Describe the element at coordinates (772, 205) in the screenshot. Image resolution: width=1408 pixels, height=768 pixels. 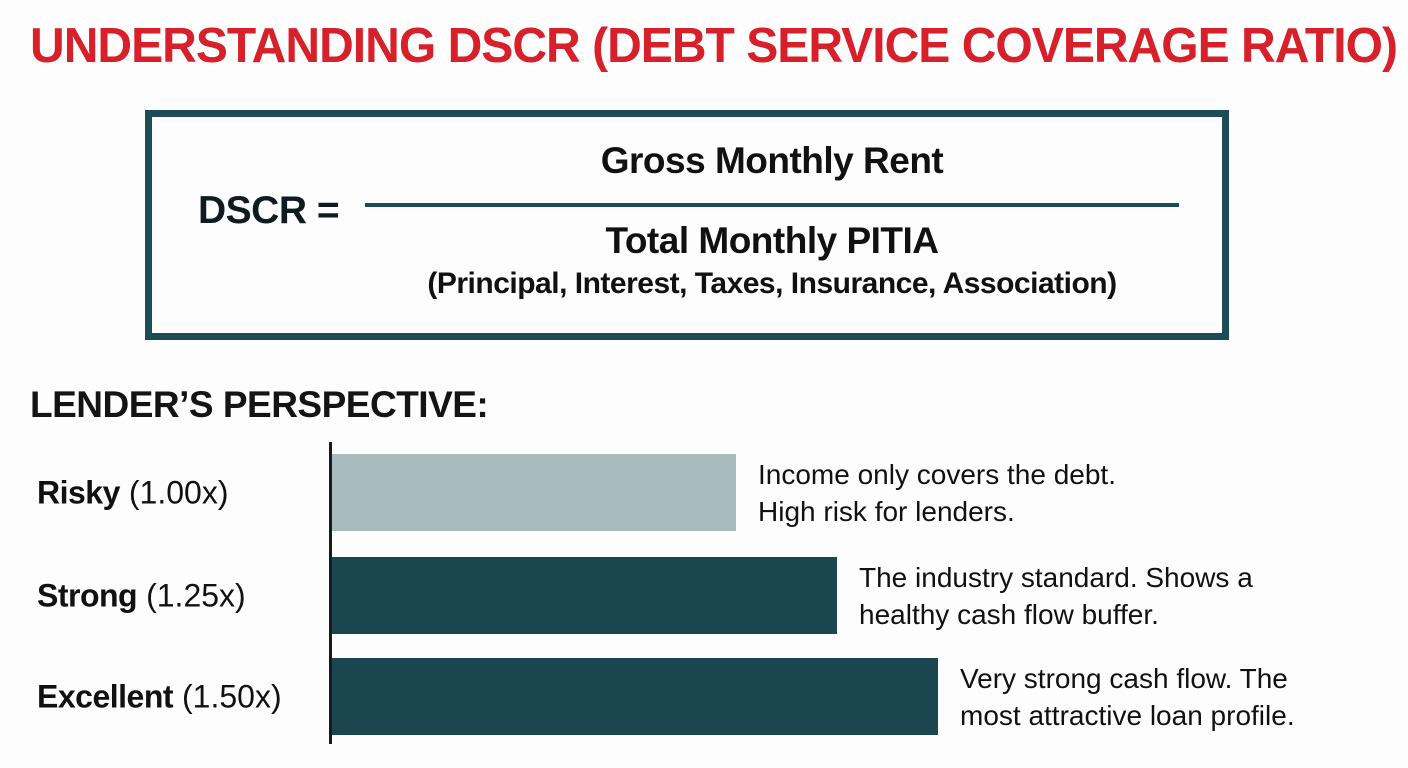
I see `fraction-line` at that location.